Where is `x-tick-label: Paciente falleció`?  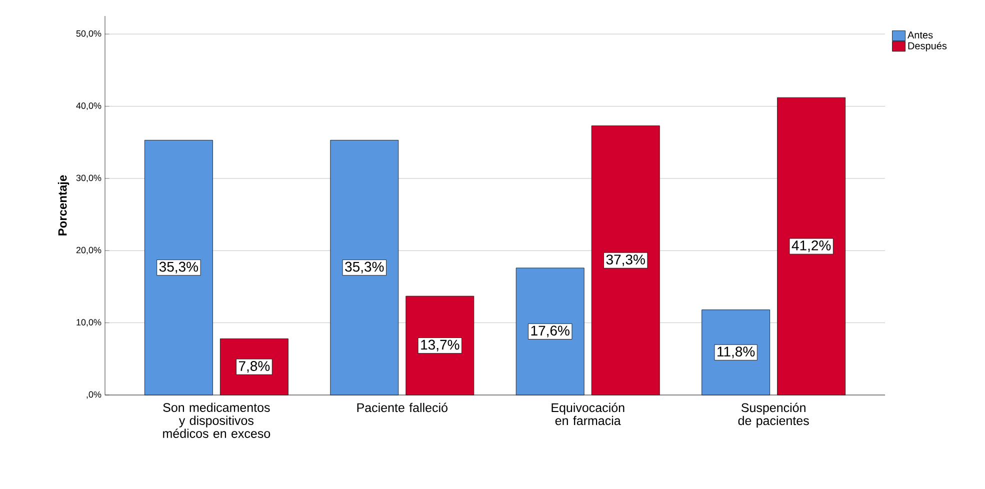 x-tick-label: Paciente falleció is located at coordinates (402, 407).